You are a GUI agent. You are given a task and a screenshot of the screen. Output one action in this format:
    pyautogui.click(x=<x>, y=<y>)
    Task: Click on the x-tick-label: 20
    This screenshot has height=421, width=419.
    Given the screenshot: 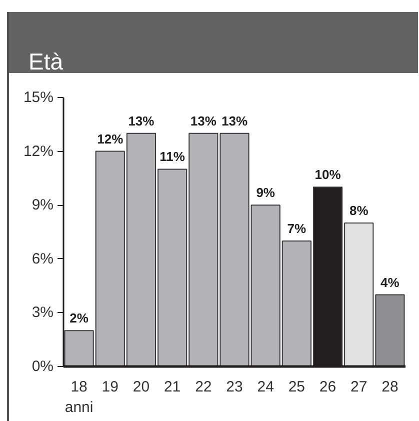 What is the action you would take?
    pyautogui.click(x=141, y=387)
    